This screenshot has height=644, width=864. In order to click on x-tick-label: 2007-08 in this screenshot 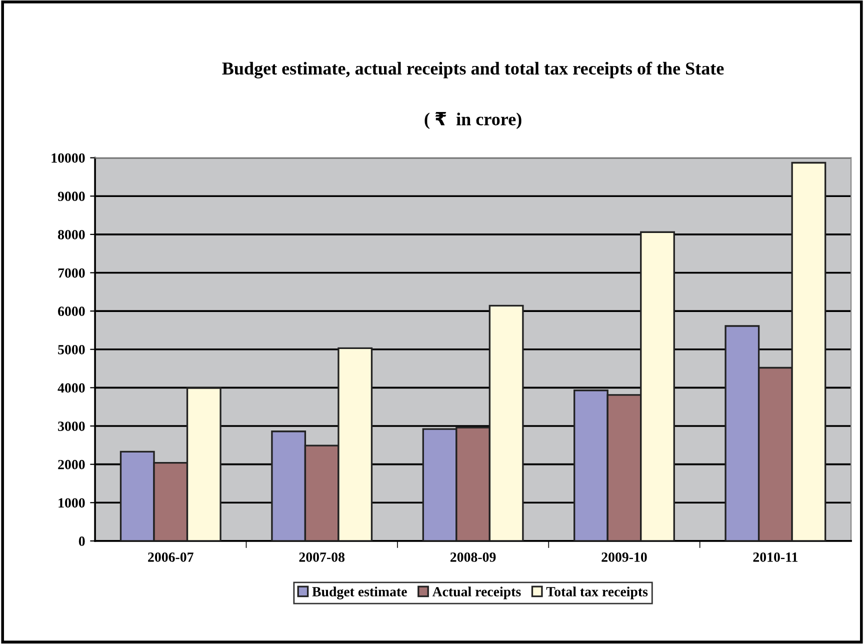, I will do `click(322, 557)`.